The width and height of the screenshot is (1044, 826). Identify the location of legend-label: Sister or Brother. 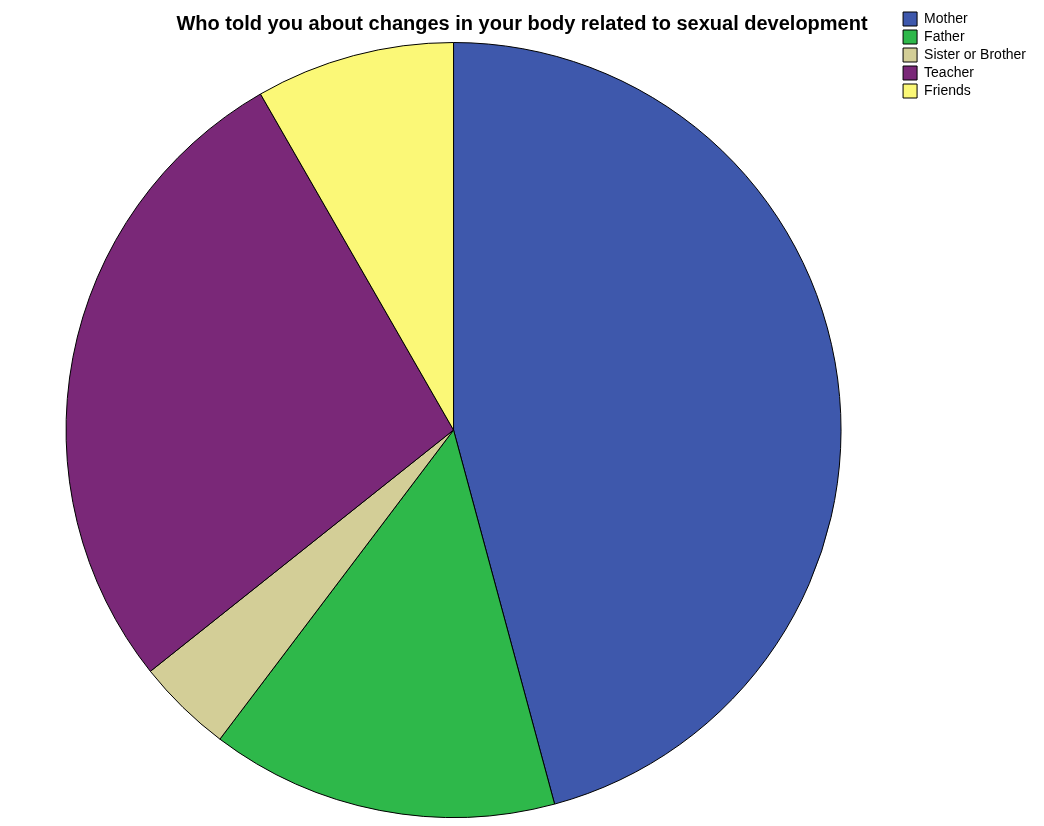
(975, 53).